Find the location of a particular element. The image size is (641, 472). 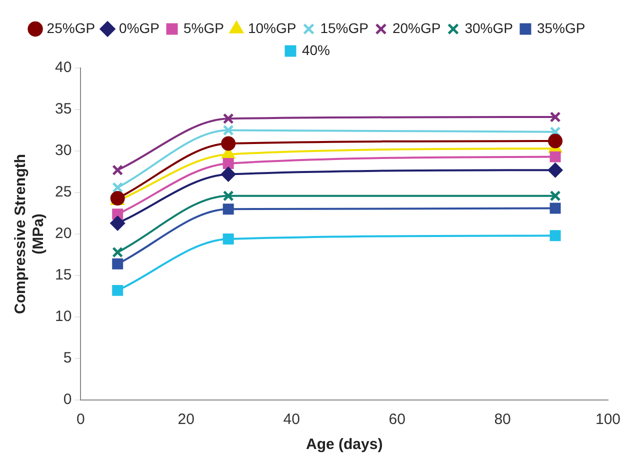

legend-label: 0%GP is located at coordinates (139, 28).